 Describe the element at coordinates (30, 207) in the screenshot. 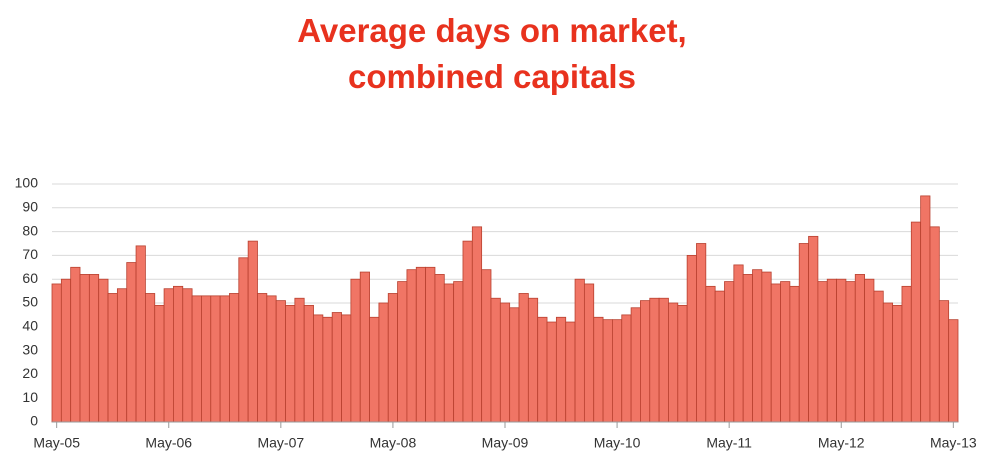

I see `y-tick-label: 90` at that location.